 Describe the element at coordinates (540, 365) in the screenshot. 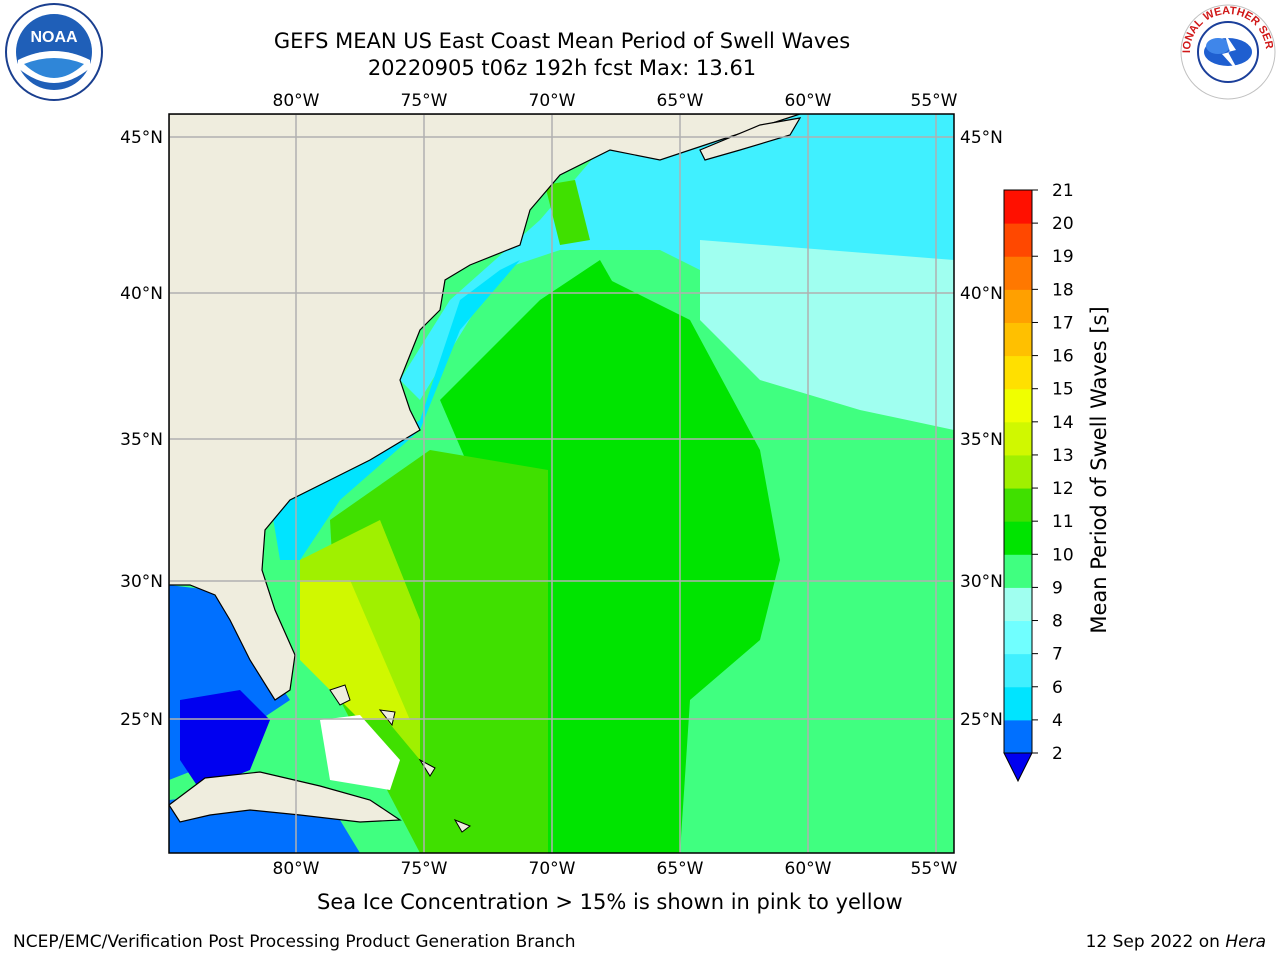

I see `zone-10-11-north` at that location.